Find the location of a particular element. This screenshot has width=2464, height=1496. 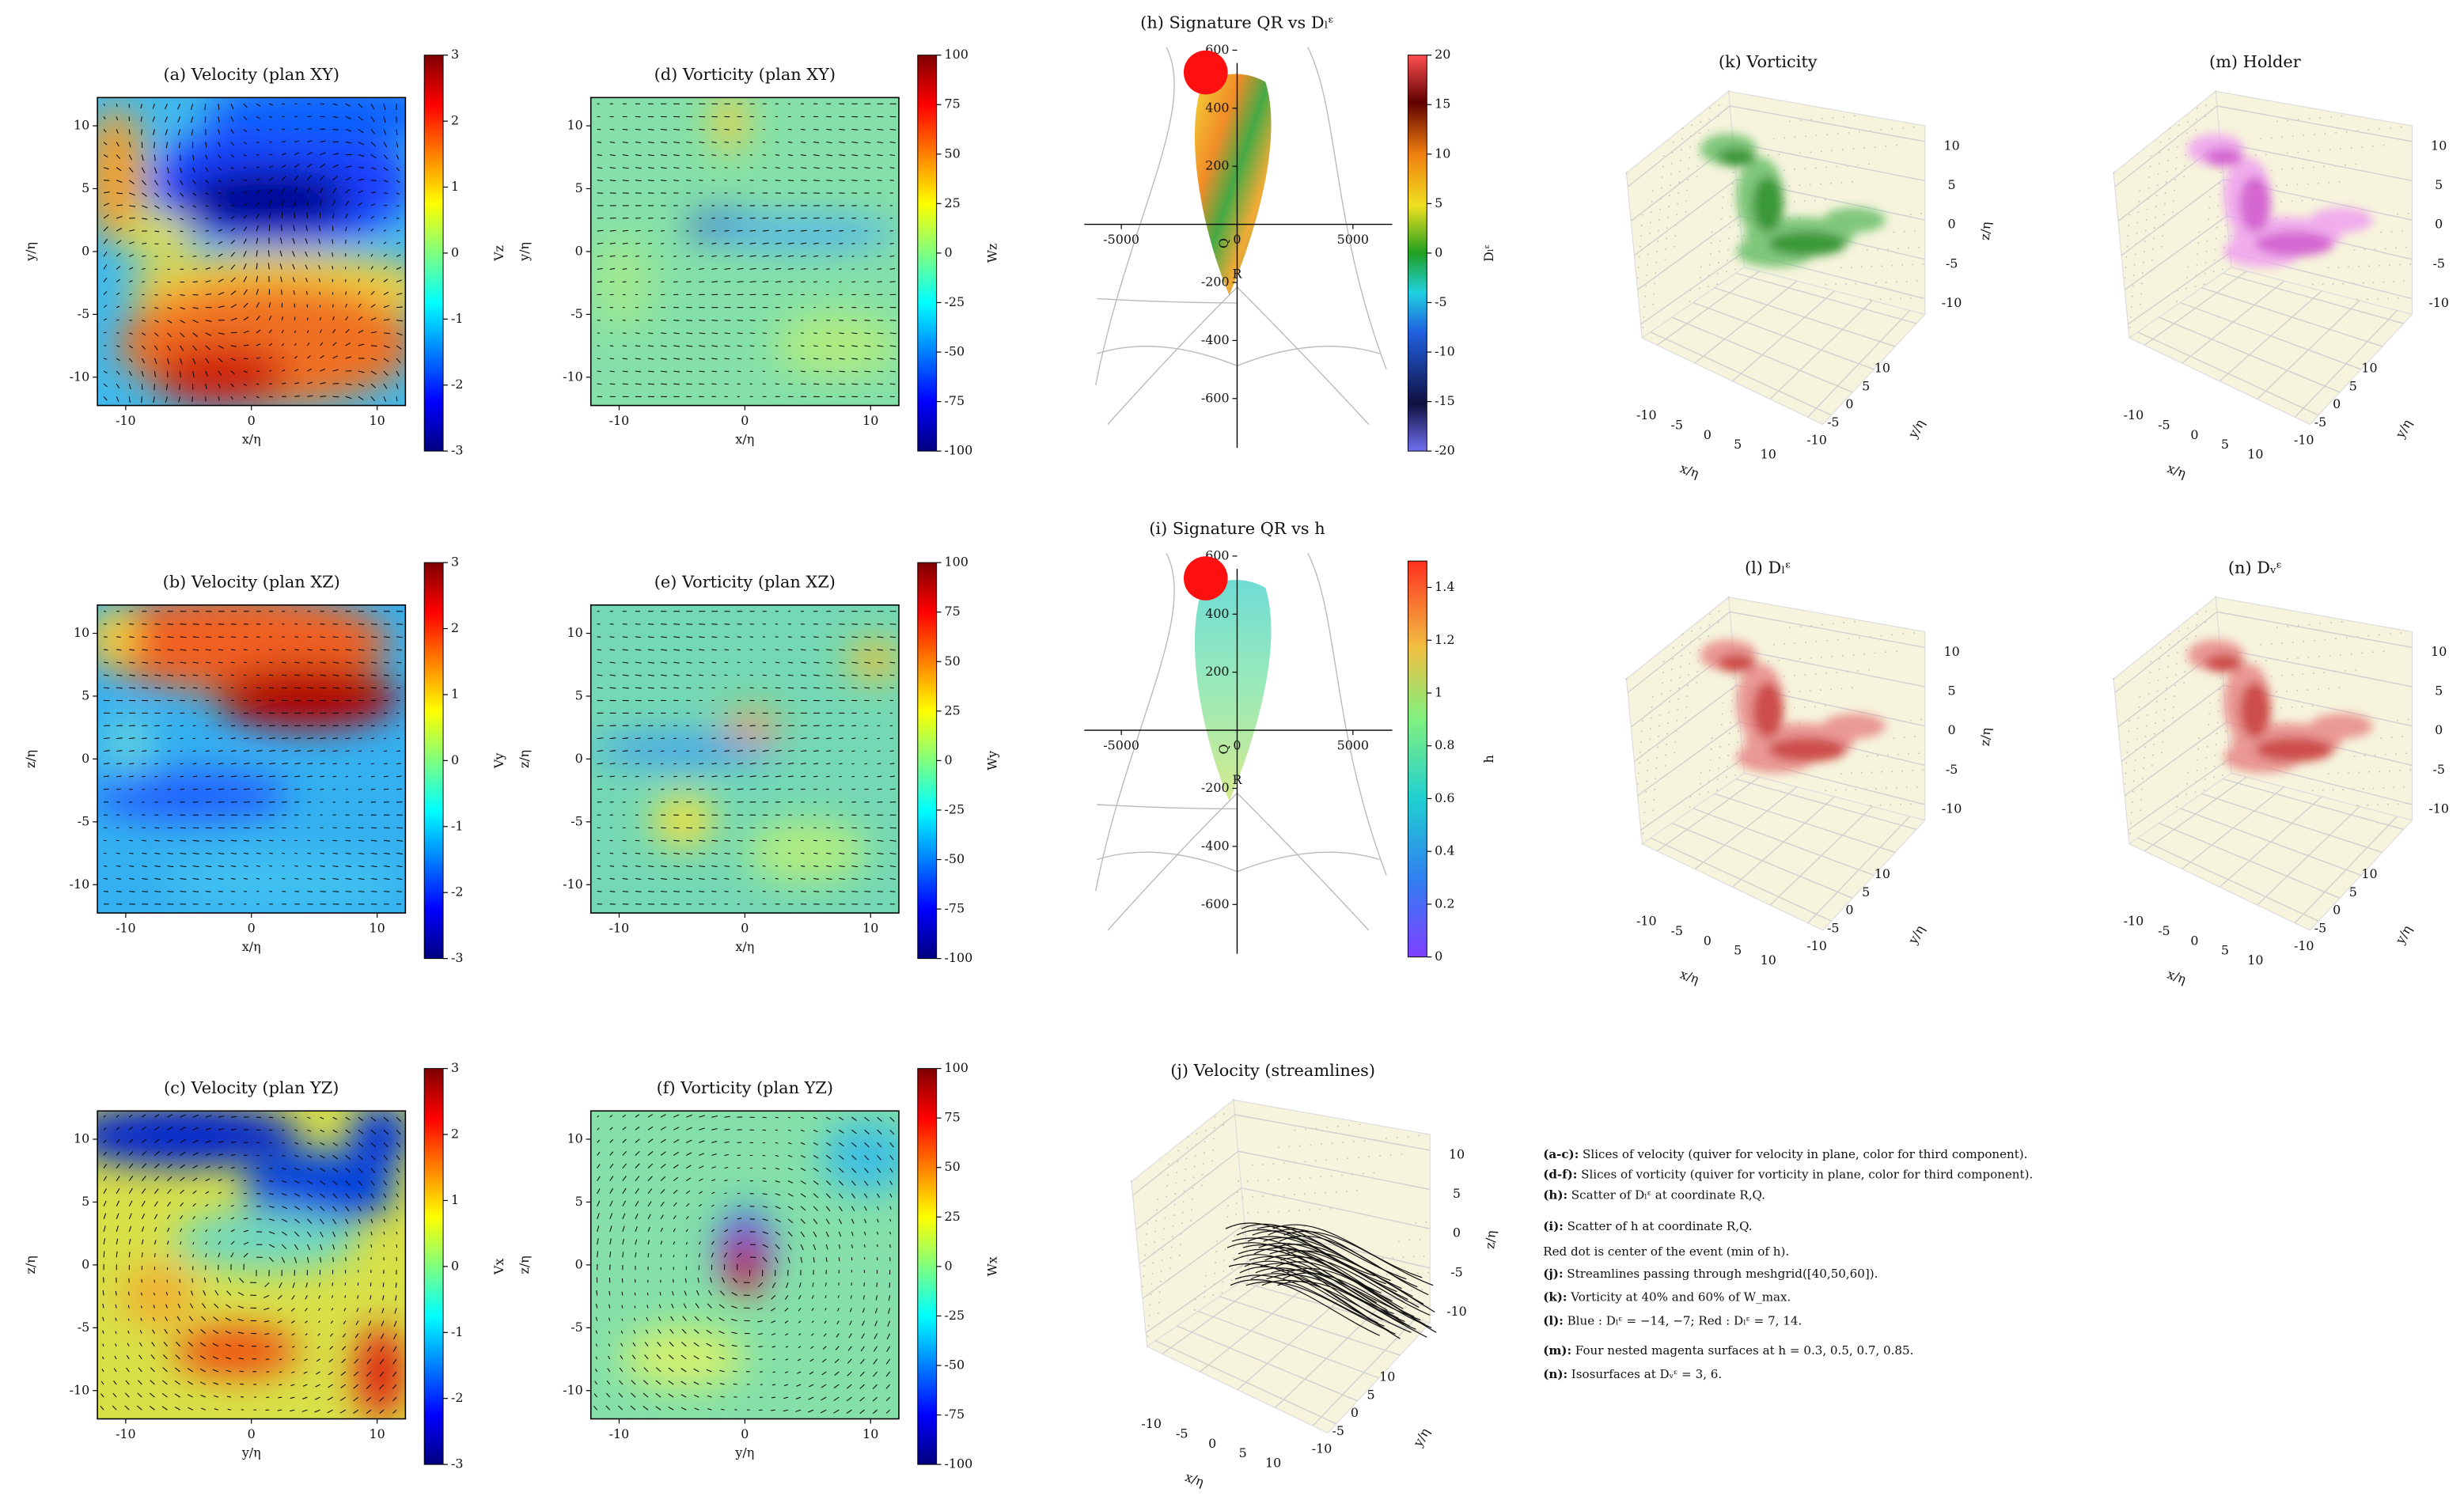

isosurface is located at coordinates (1793, 200).